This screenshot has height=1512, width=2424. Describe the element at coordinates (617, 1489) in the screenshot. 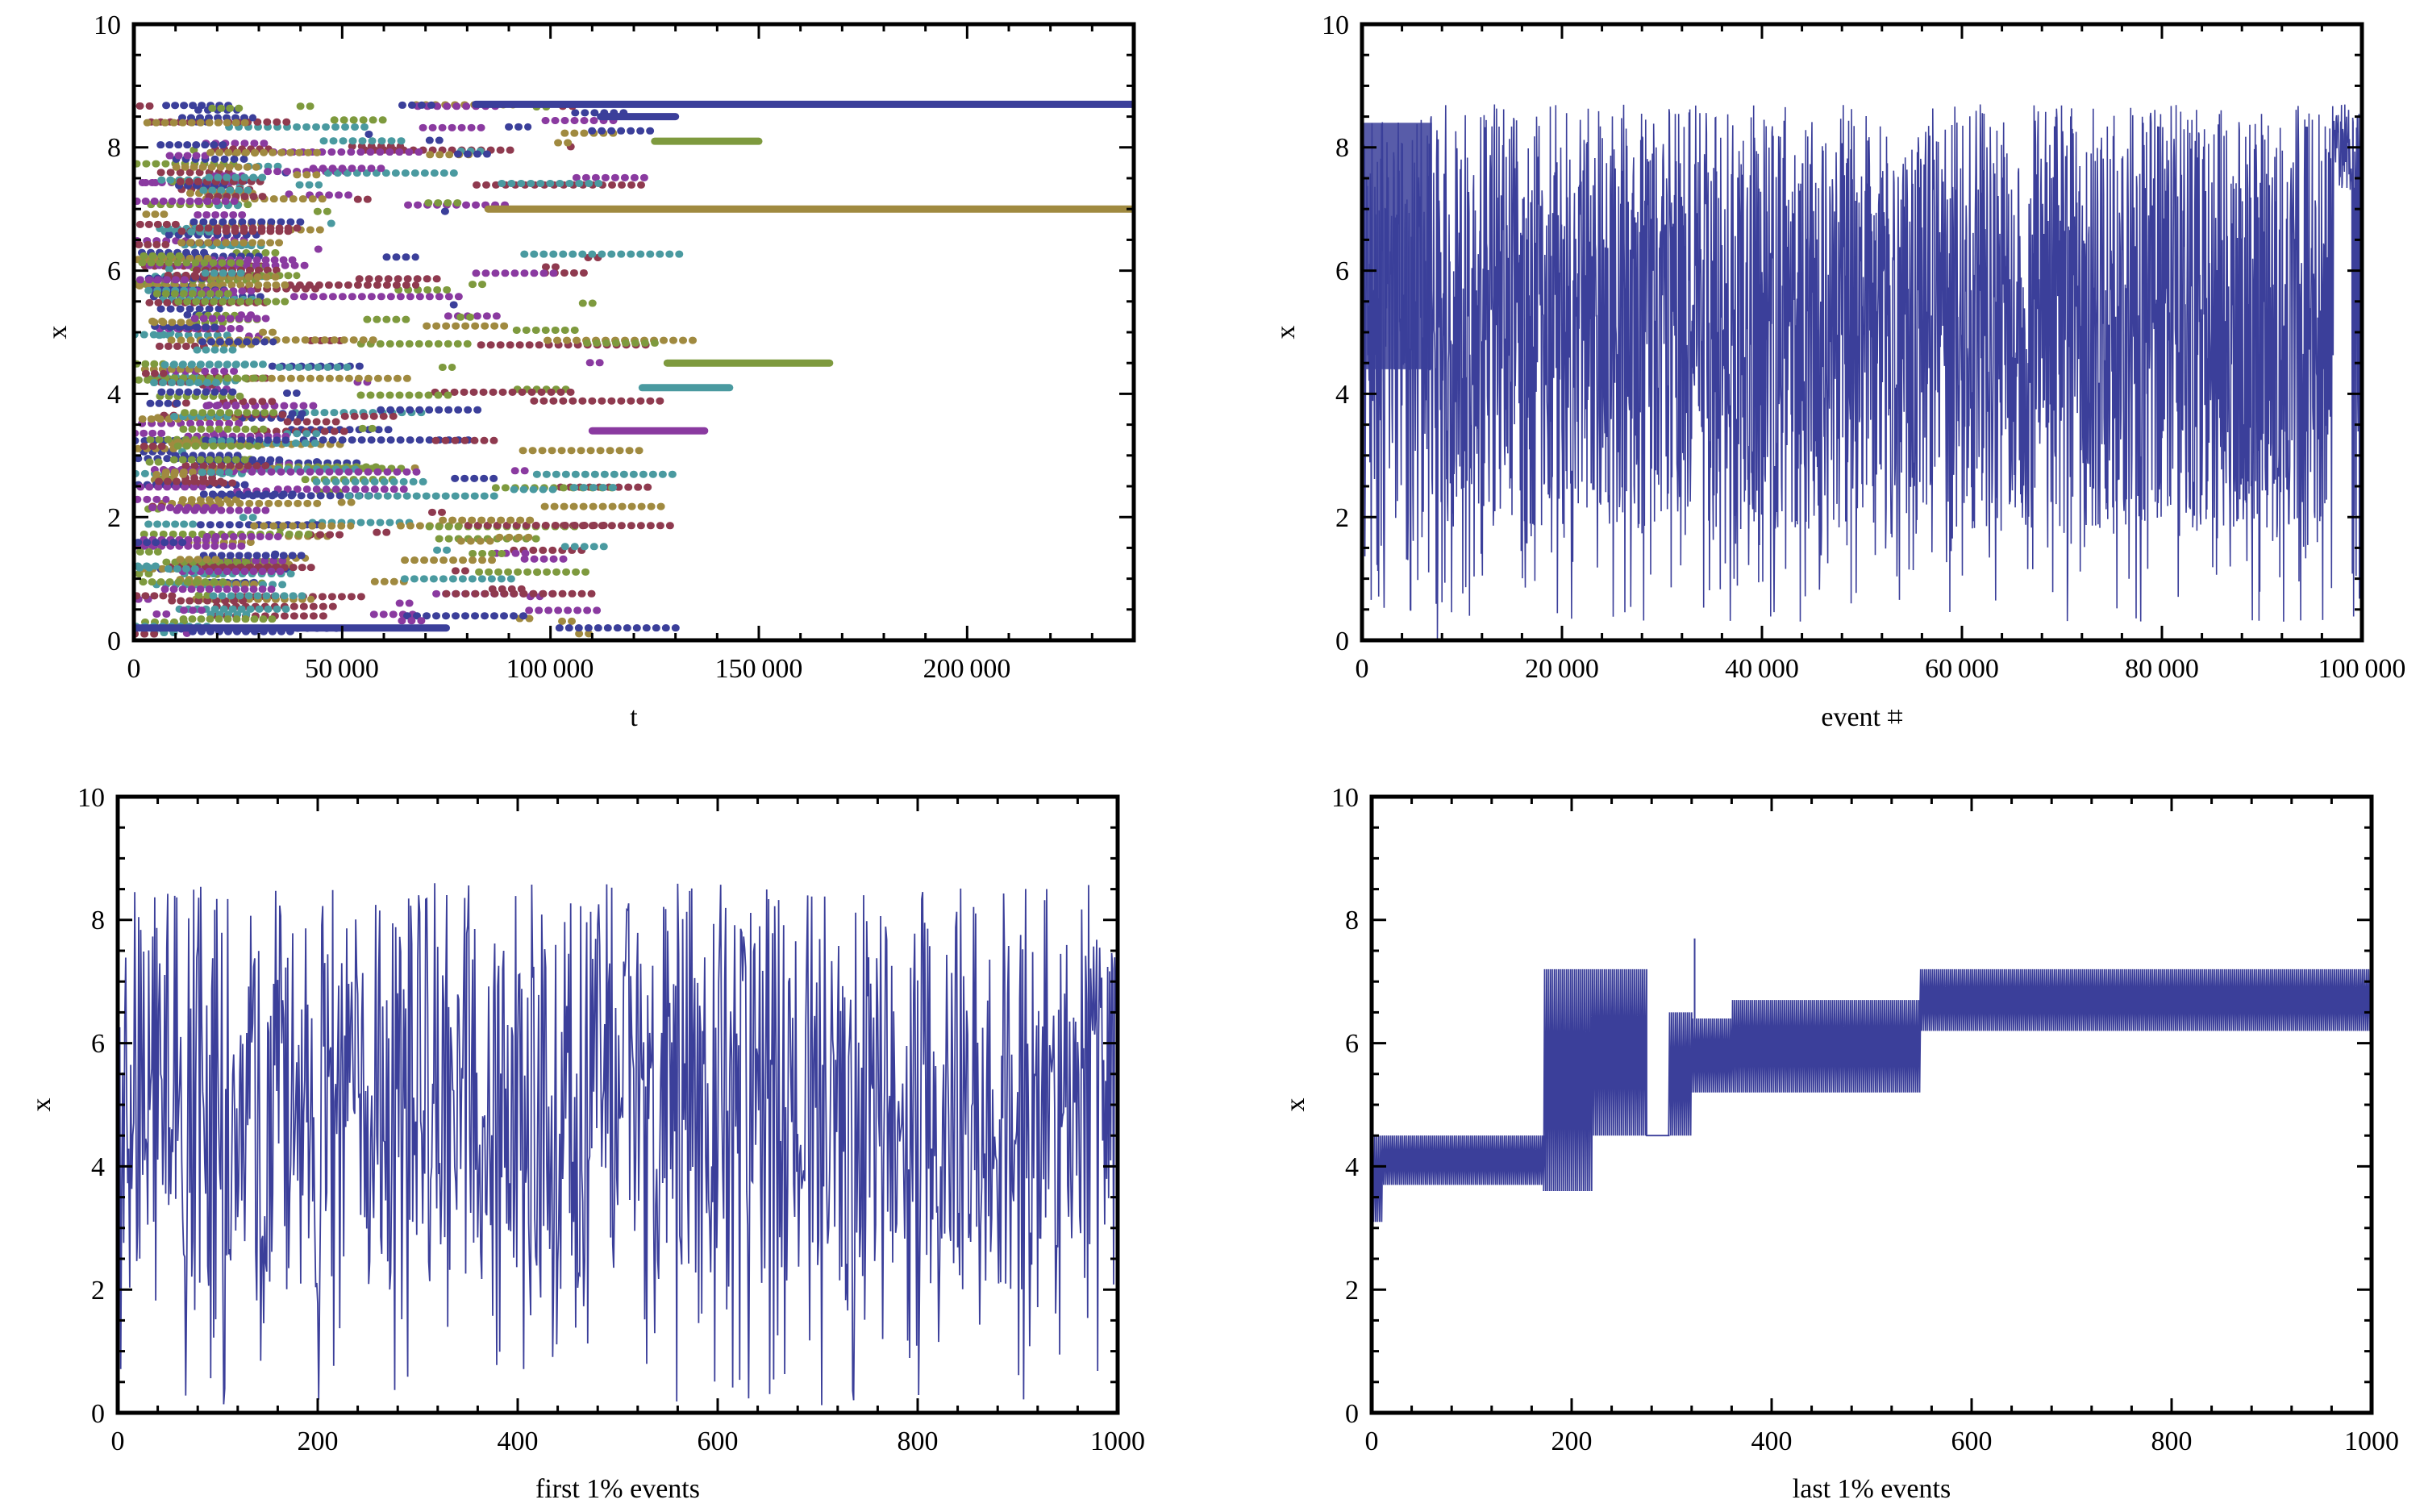

I see `x-axis-label: first 1% events` at that location.